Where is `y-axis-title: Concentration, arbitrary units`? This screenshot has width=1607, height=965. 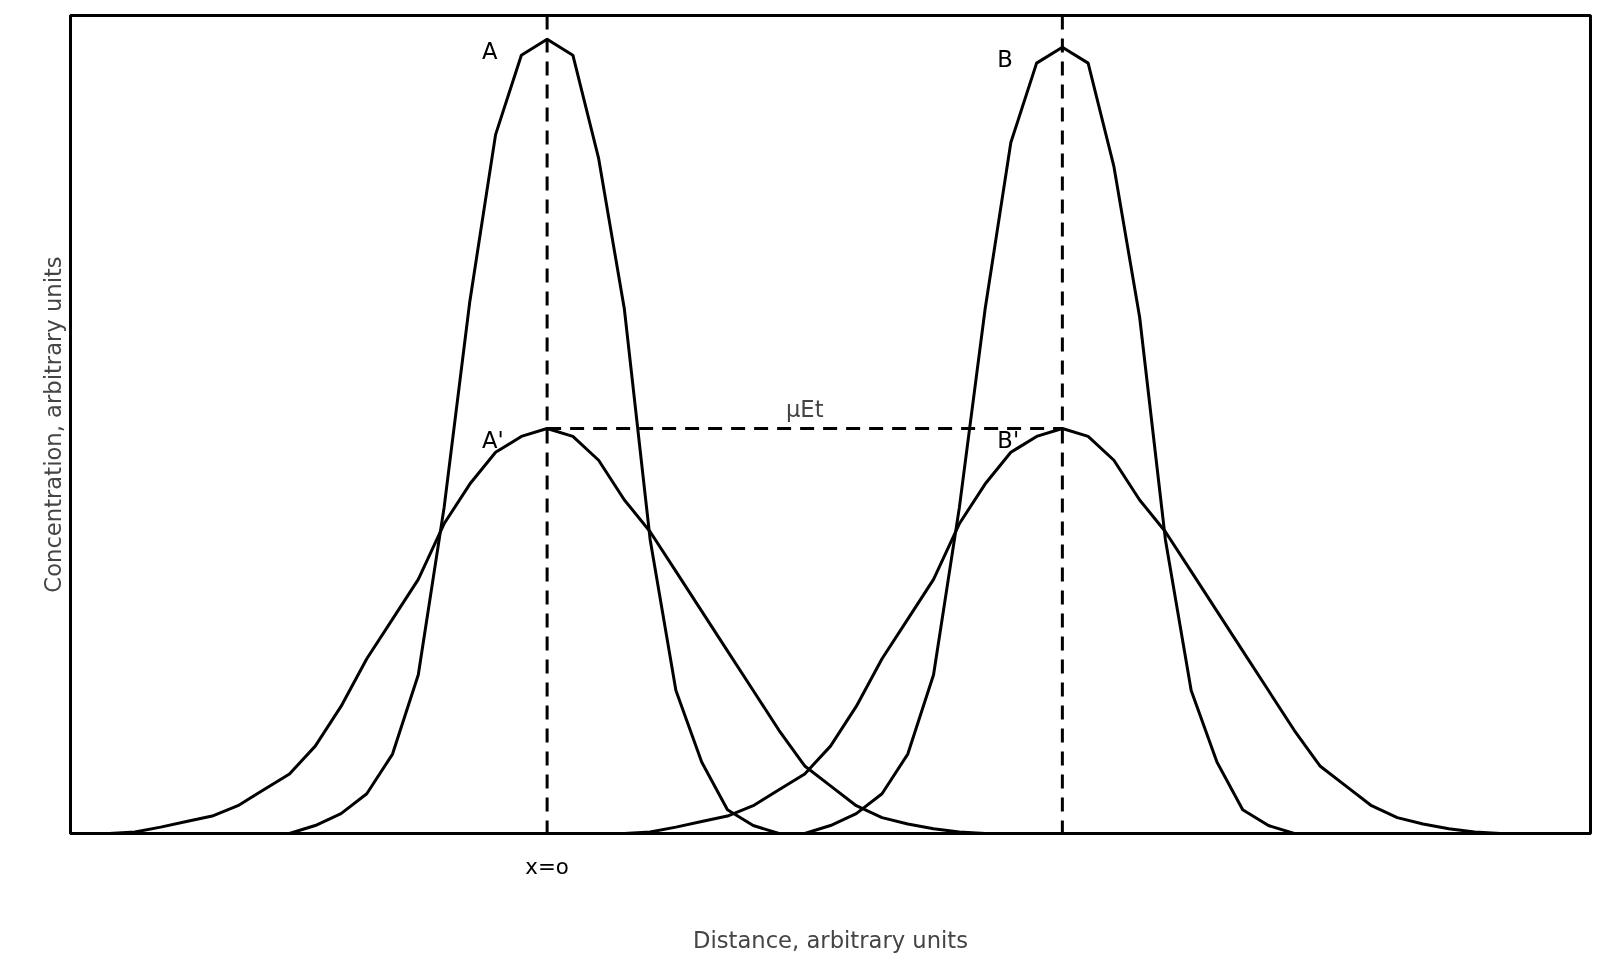
y-axis-title: Concentration, arbitrary units is located at coordinates (52, 424).